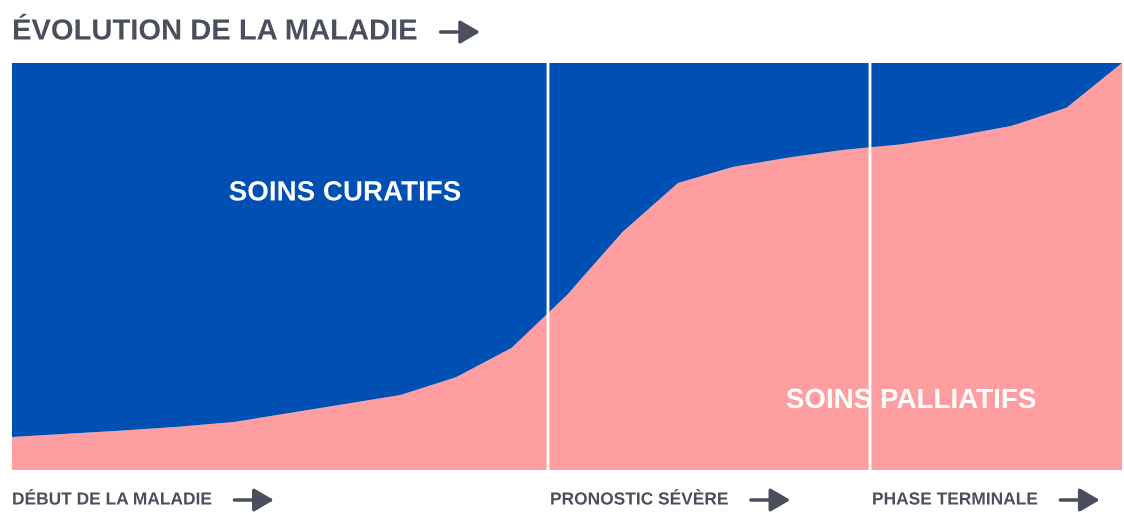  I want to click on text: PHASE TERMINALE, so click(955, 498).